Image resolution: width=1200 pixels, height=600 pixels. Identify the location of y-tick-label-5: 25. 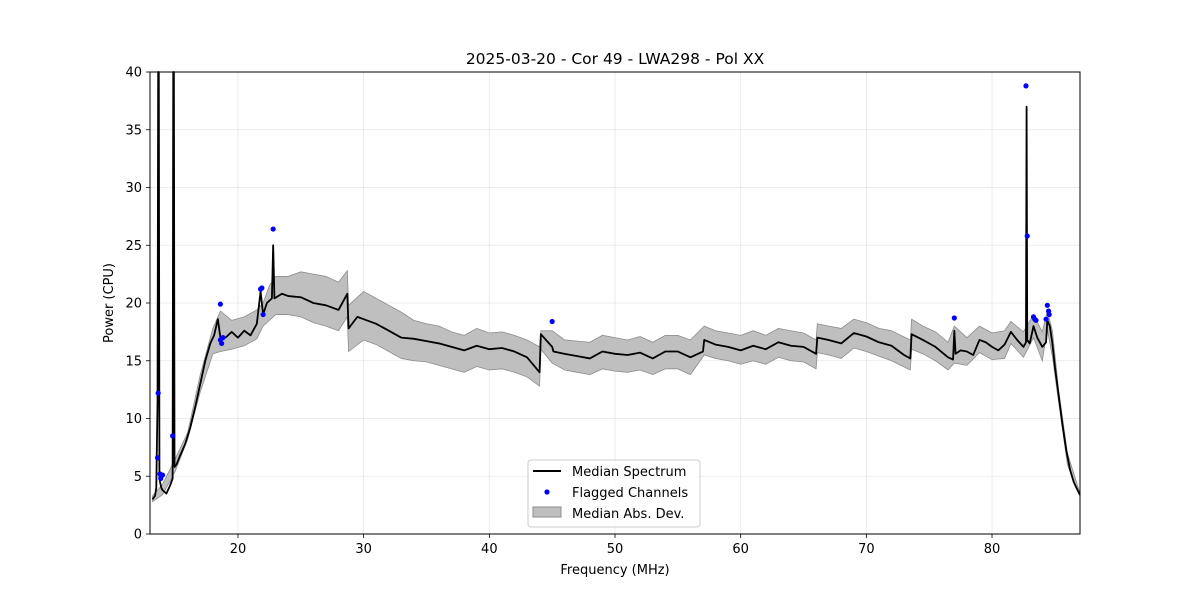
(133, 246).